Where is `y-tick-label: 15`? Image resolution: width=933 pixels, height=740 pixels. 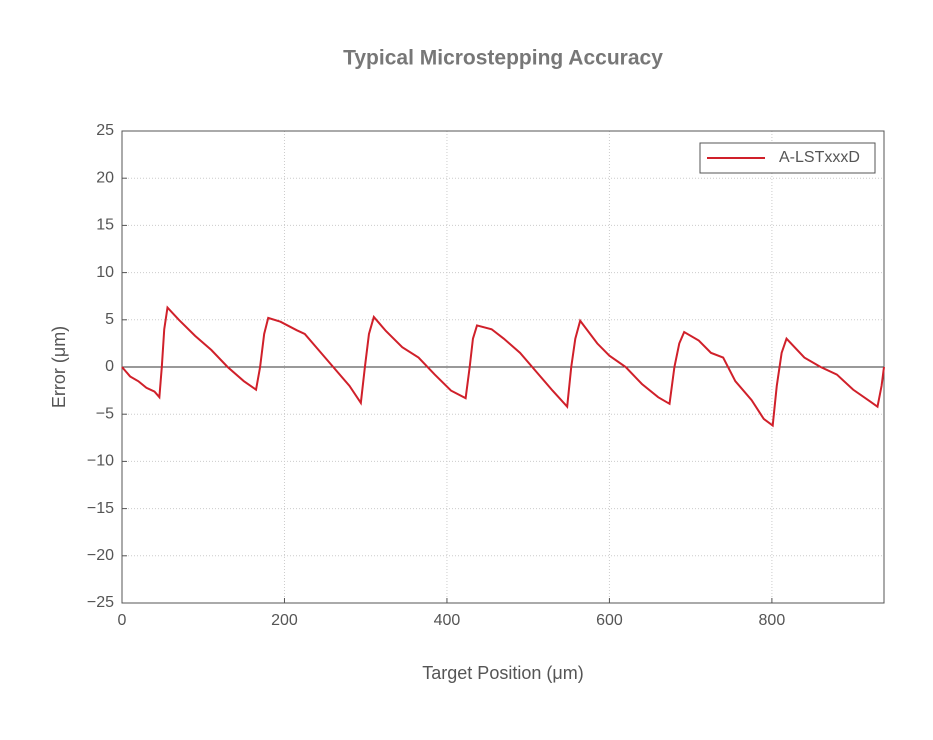 y-tick-label: 15 is located at coordinates (105, 225).